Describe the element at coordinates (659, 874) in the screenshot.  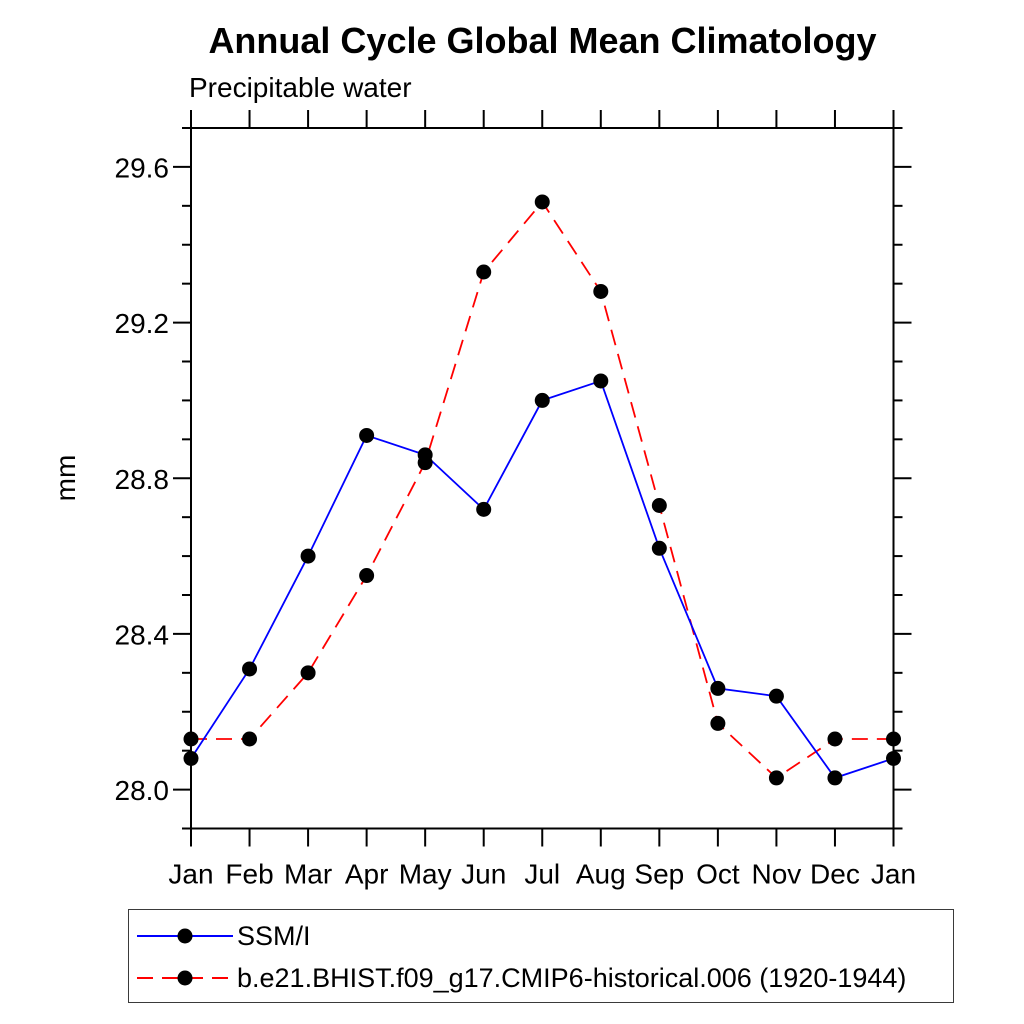
I see `x-tick-label: Sep` at that location.